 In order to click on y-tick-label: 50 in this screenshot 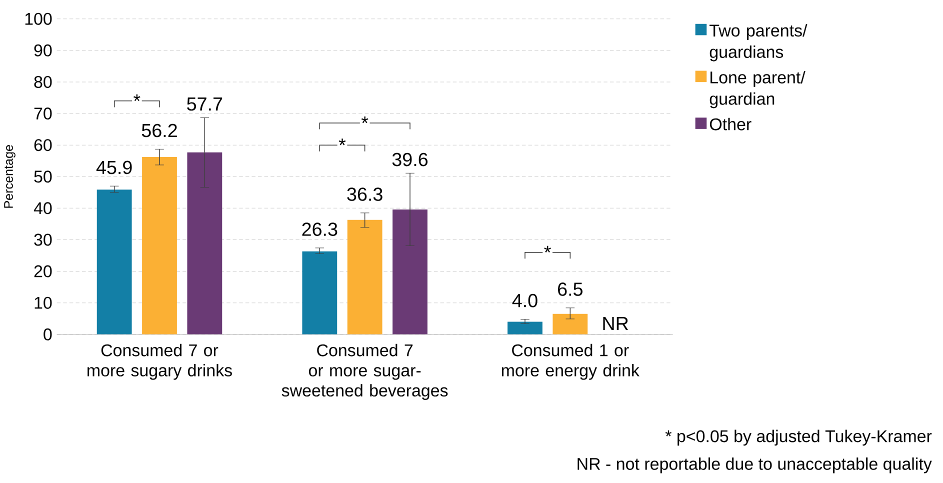, I will do `click(43, 176)`.